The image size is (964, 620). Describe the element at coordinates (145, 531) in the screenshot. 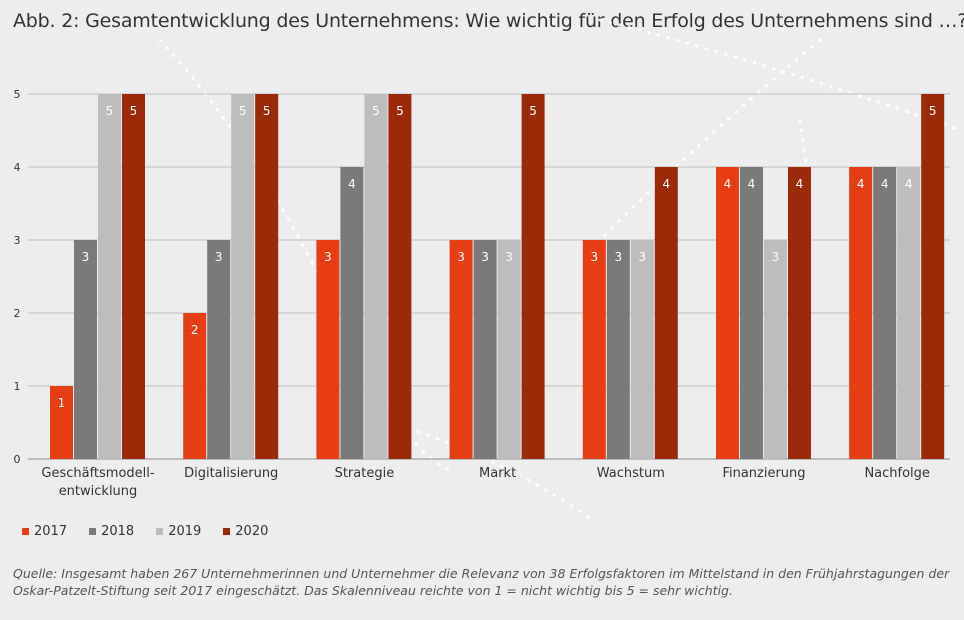

I see `legend: 2017 2018 2019 2020` at that location.